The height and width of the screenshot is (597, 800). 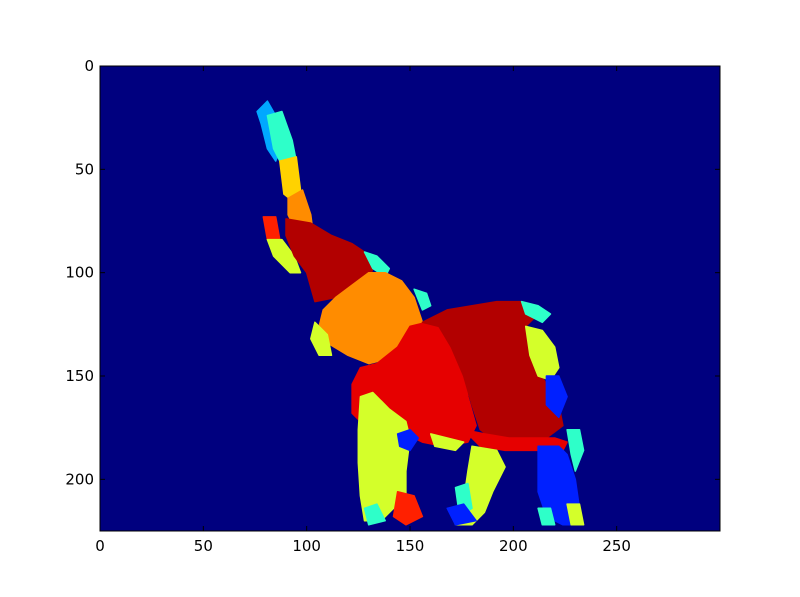 What do you see at coordinates (542, 353) in the screenshot?
I see `segment-rump-yellow` at bounding box center [542, 353].